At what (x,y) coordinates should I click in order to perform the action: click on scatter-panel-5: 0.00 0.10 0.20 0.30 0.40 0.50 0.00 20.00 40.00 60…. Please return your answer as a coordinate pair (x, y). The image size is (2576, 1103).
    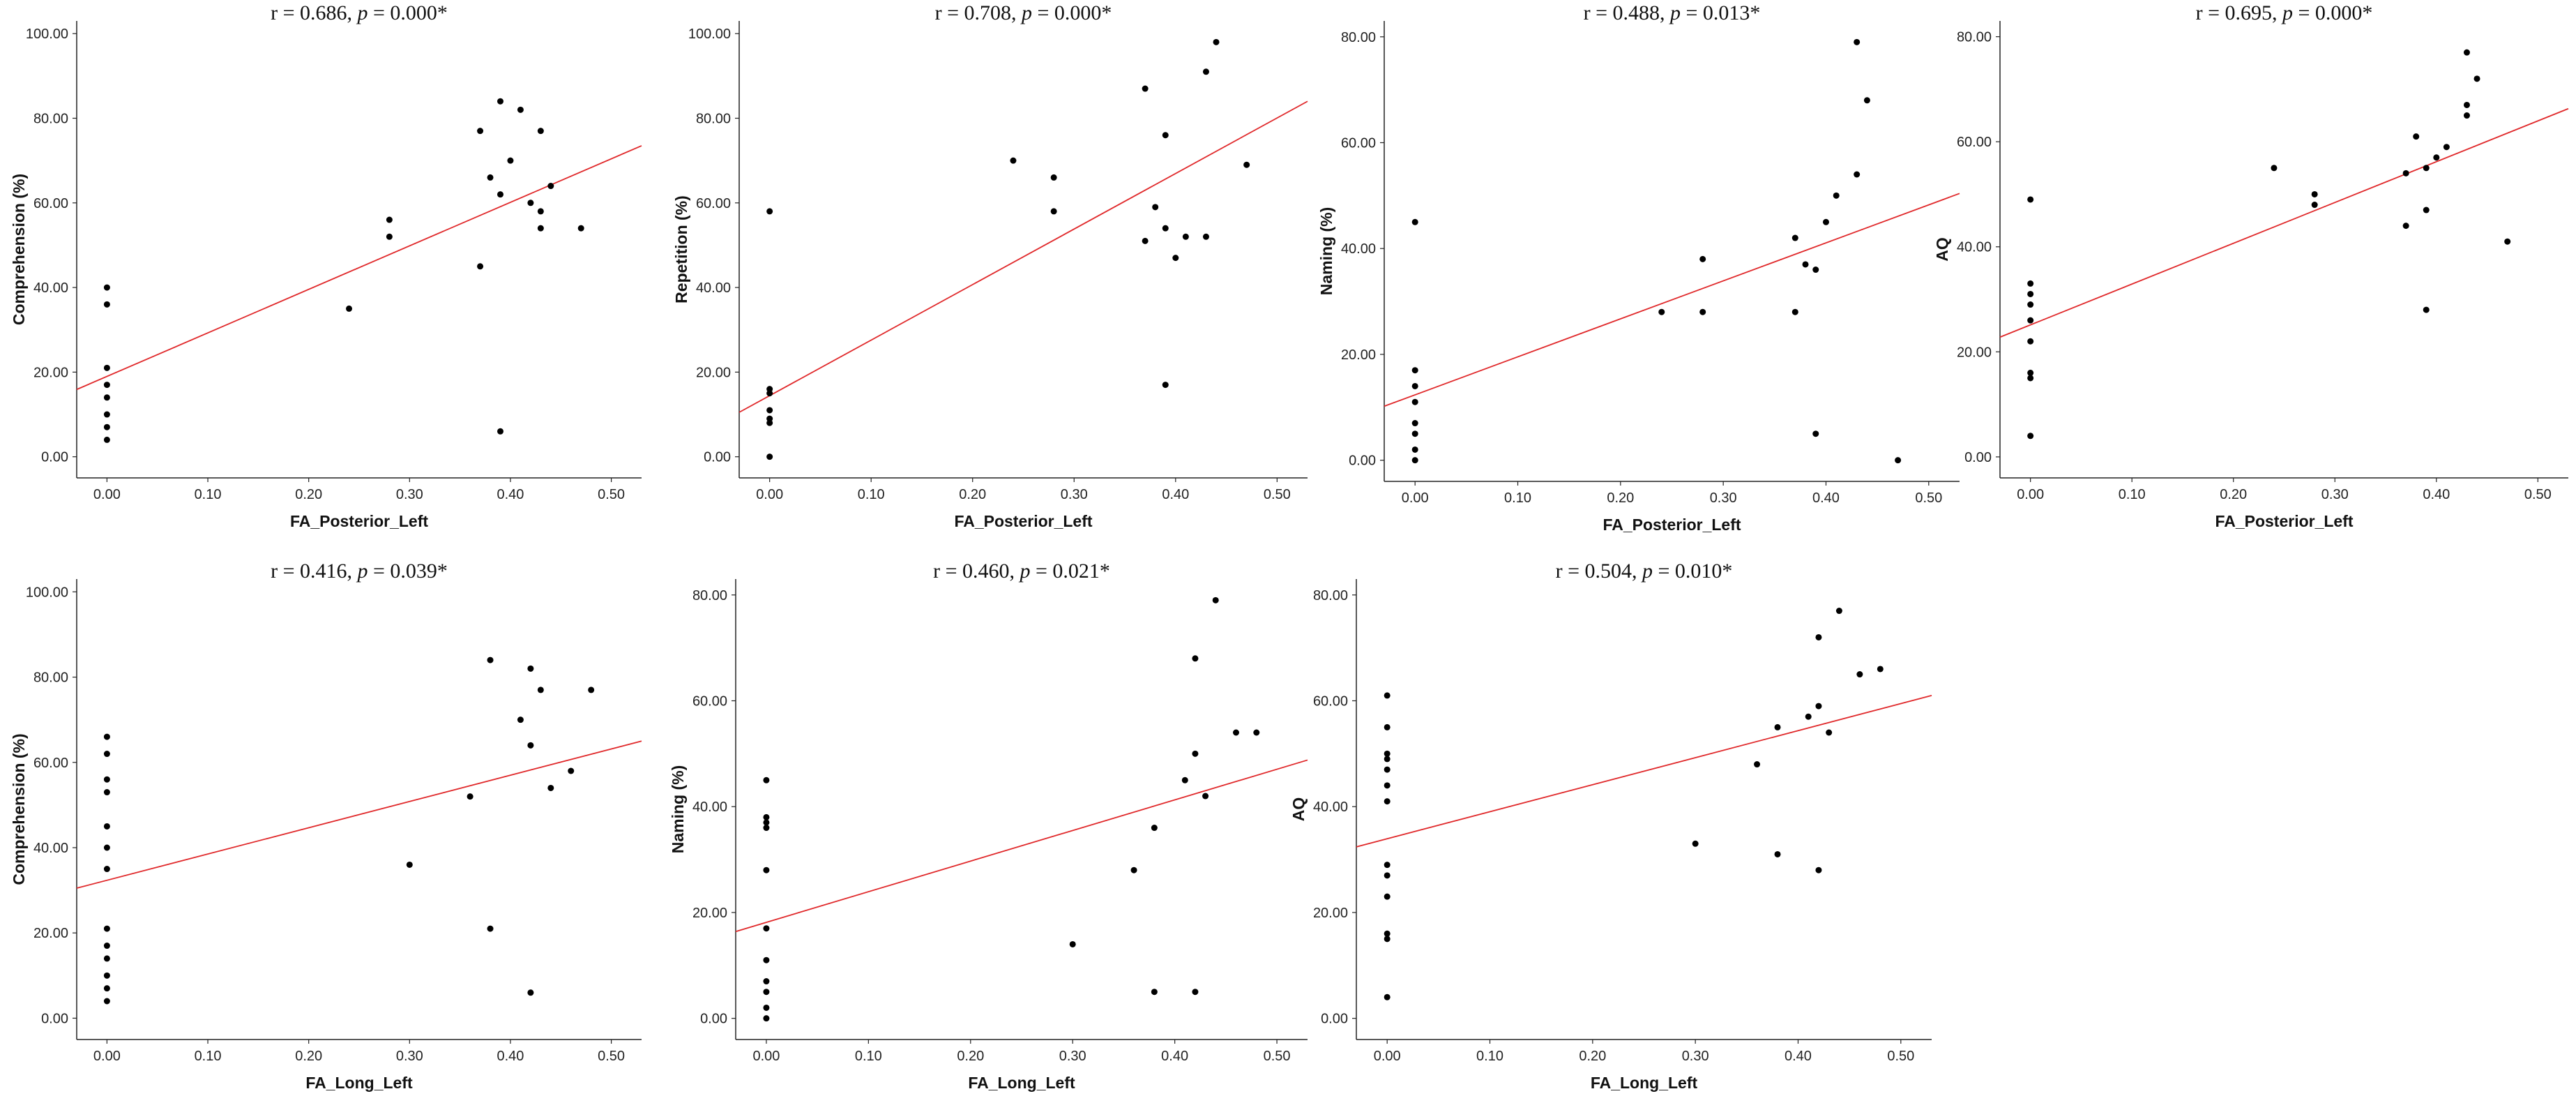
    Looking at the image, I should click on (326, 826).